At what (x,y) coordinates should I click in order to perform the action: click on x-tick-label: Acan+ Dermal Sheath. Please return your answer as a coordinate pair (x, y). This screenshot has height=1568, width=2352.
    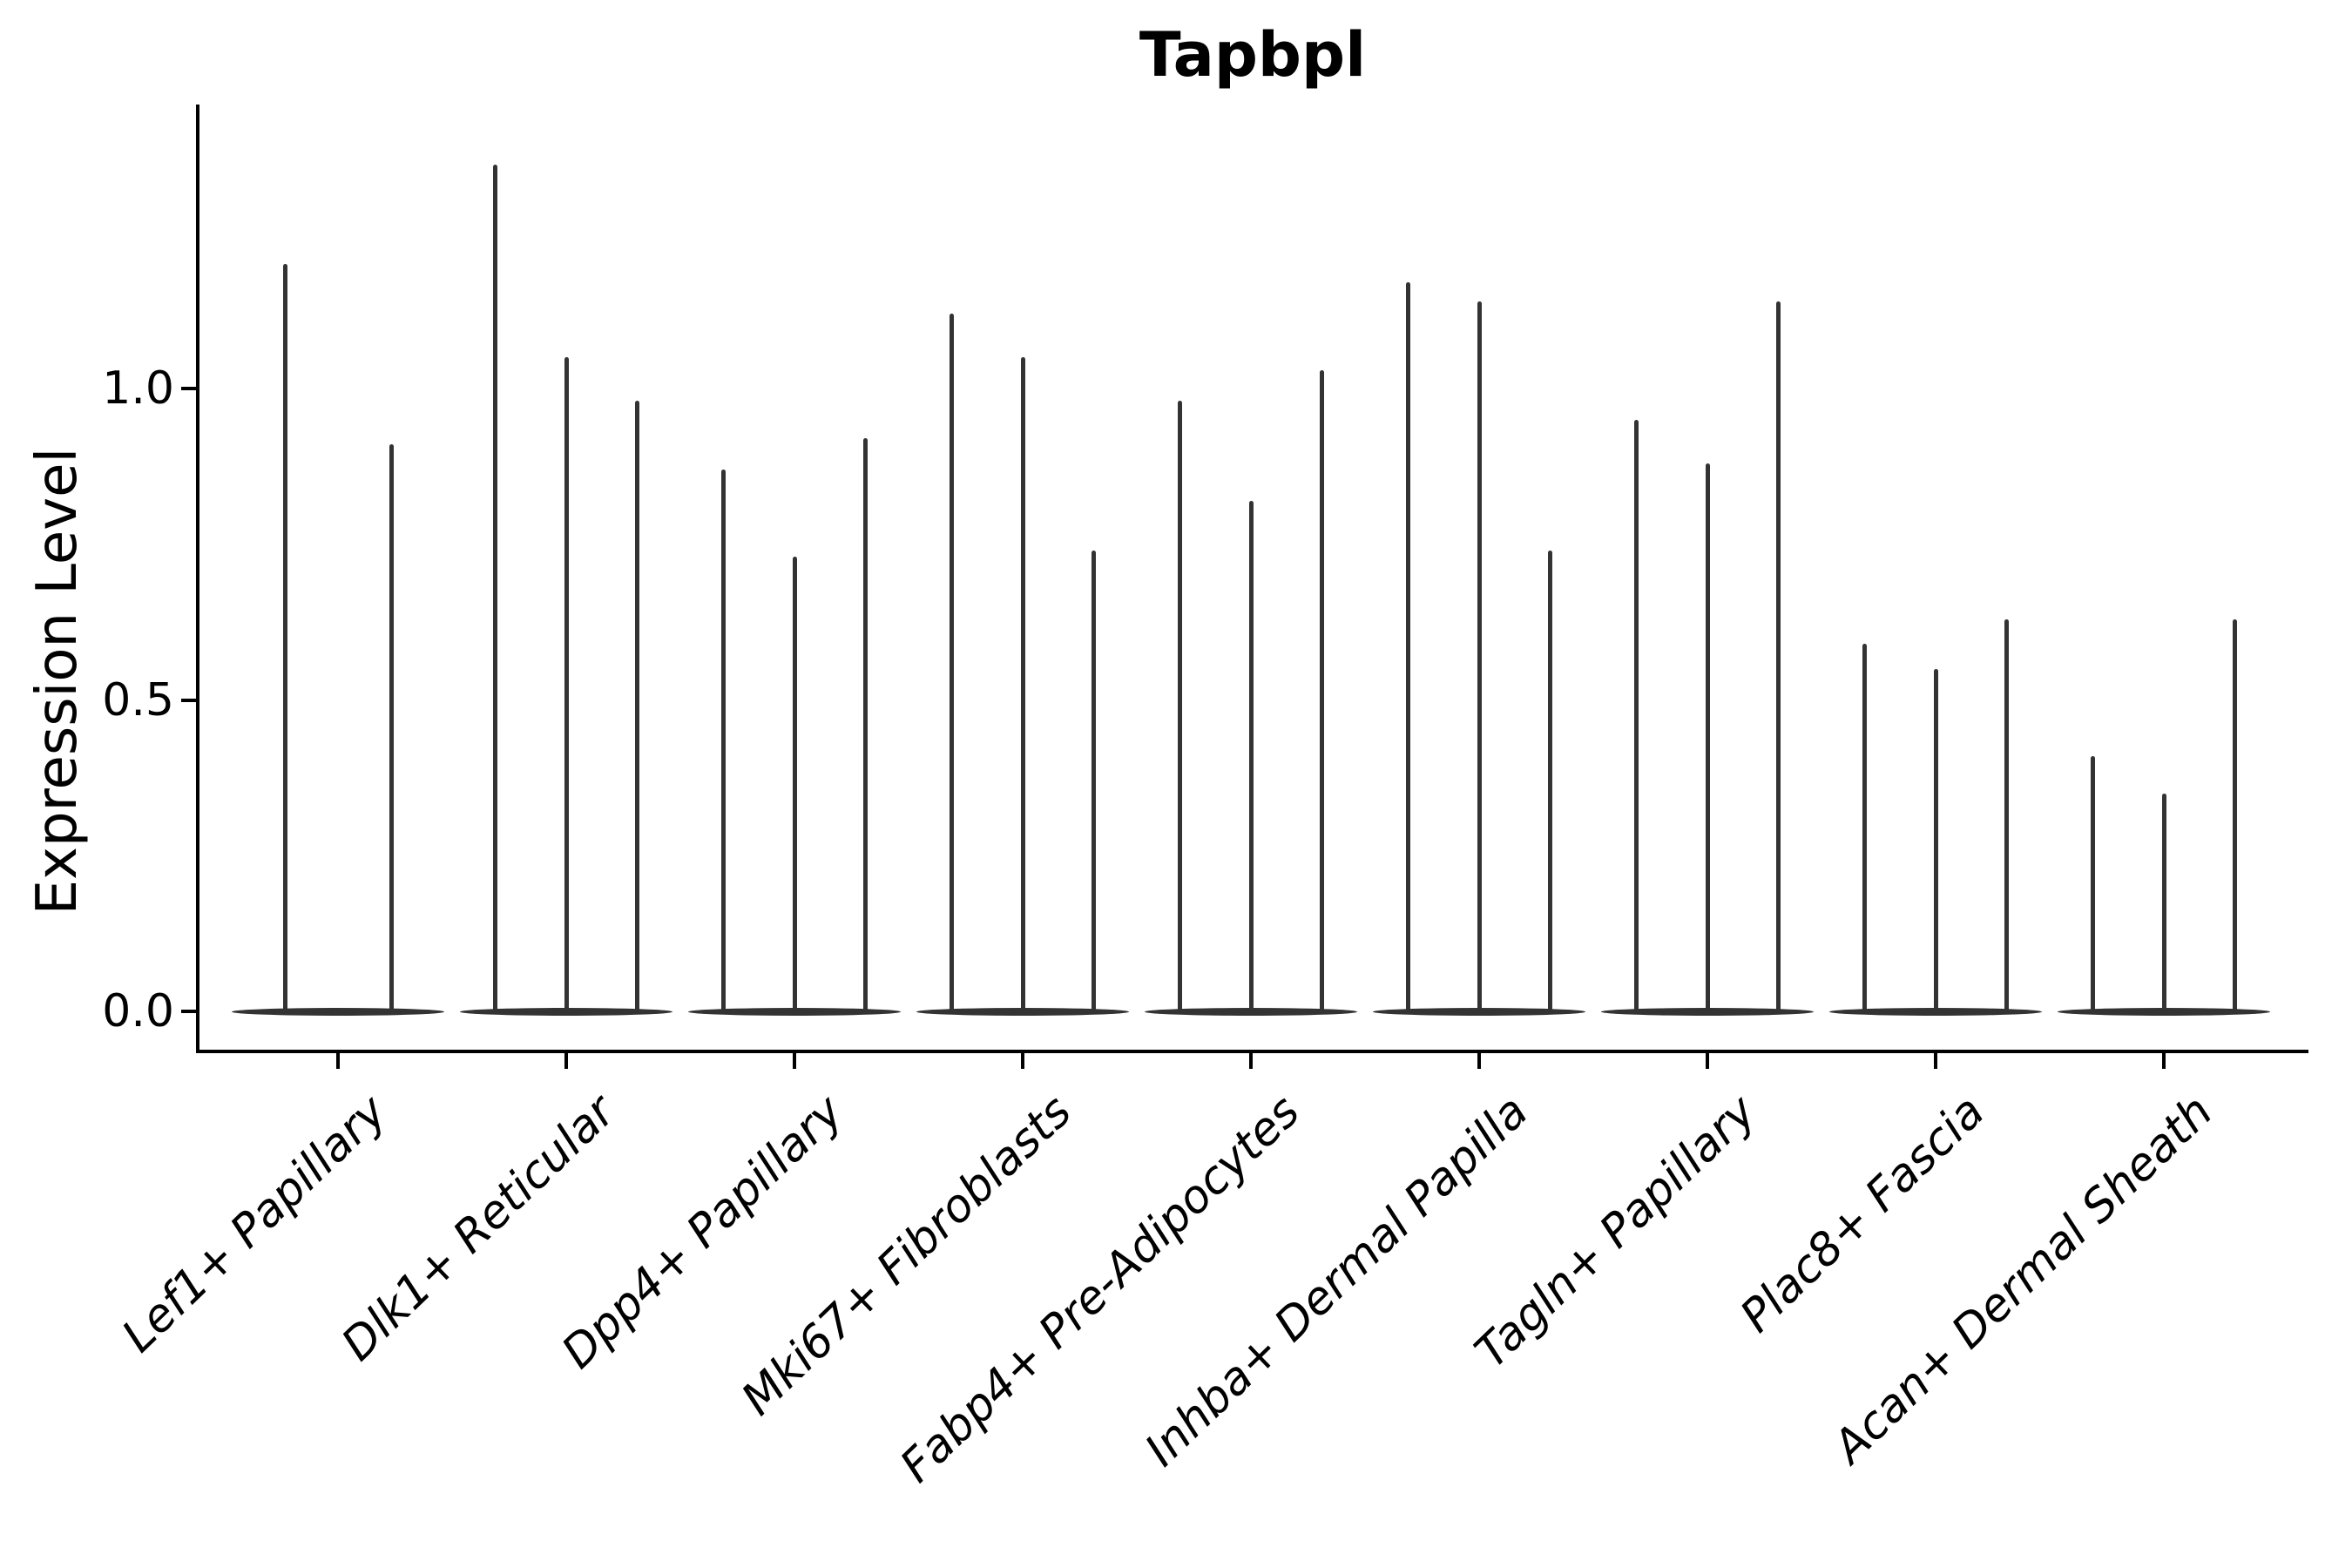
    Looking at the image, I should click on (2023, 1280).